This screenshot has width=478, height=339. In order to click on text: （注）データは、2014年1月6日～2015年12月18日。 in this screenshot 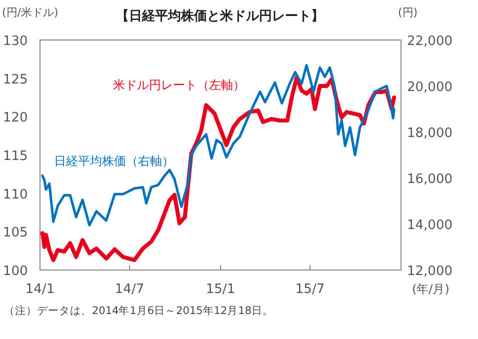, I will do `click(139, 310)`.